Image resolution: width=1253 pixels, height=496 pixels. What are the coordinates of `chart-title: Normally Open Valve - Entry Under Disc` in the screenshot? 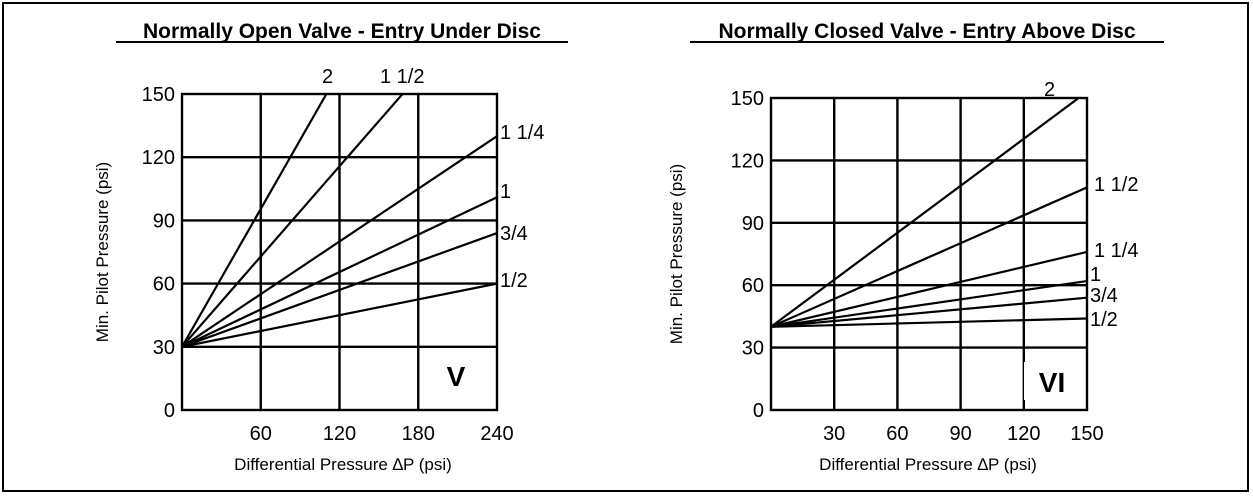 It's located at (342, 31).